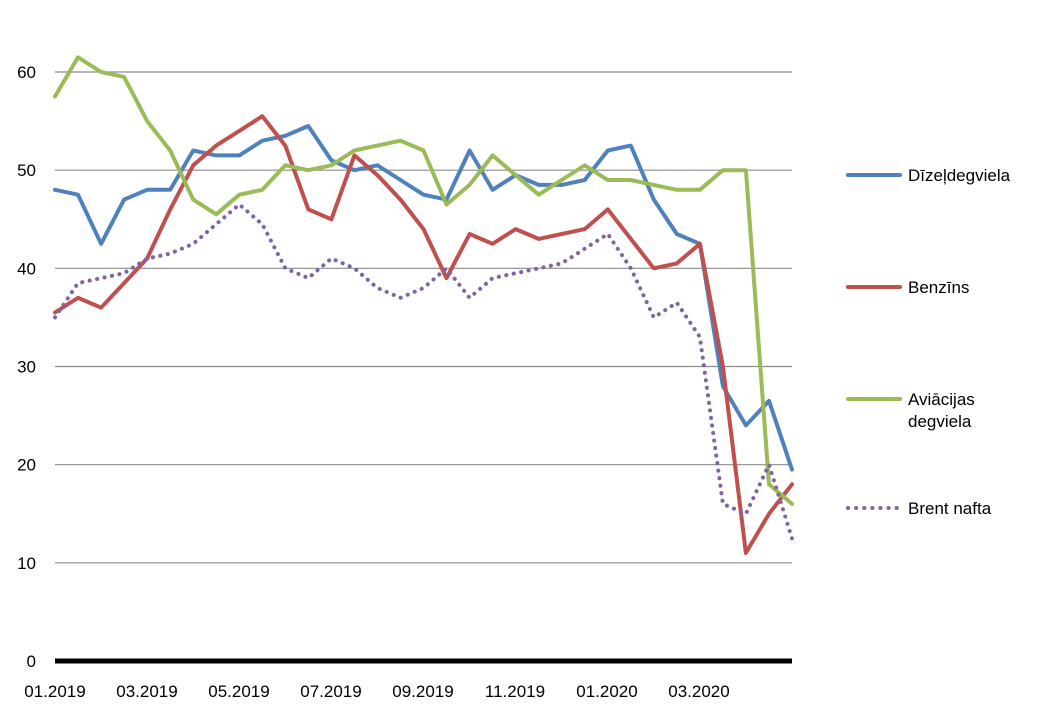 Image resolution: width=1053 pixels, height=714 pixels. What do you see at coordinates (938, 287) in the screenshot?
I see `legend-label-1: Benzīns` at bounding box center [938, 287].